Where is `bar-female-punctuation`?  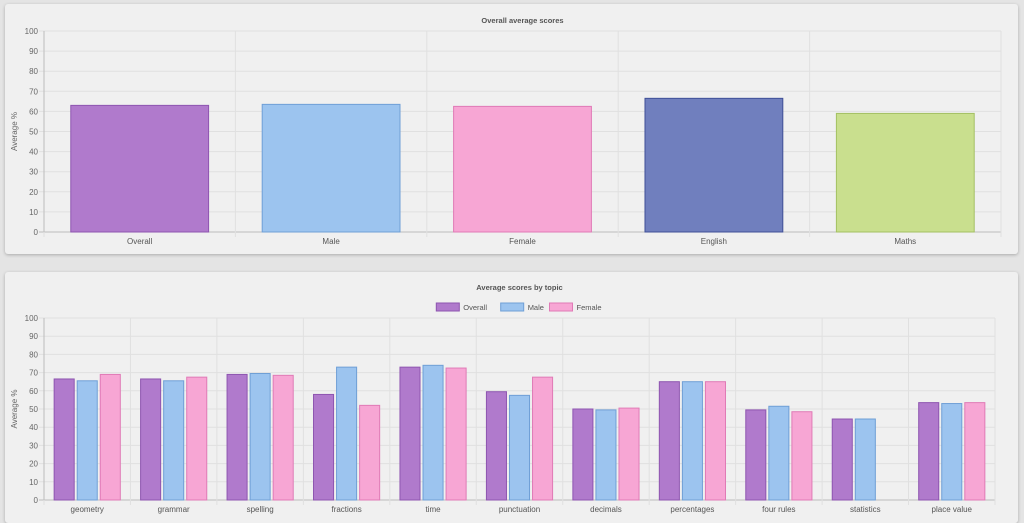
bar-female-punctuation is located at coordinates (543, 438).